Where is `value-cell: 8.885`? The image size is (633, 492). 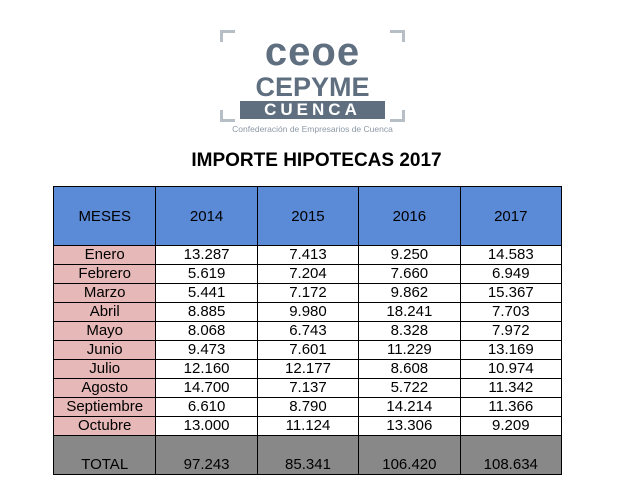 value-cell: 8.885 is located at coordinates (206, 312).